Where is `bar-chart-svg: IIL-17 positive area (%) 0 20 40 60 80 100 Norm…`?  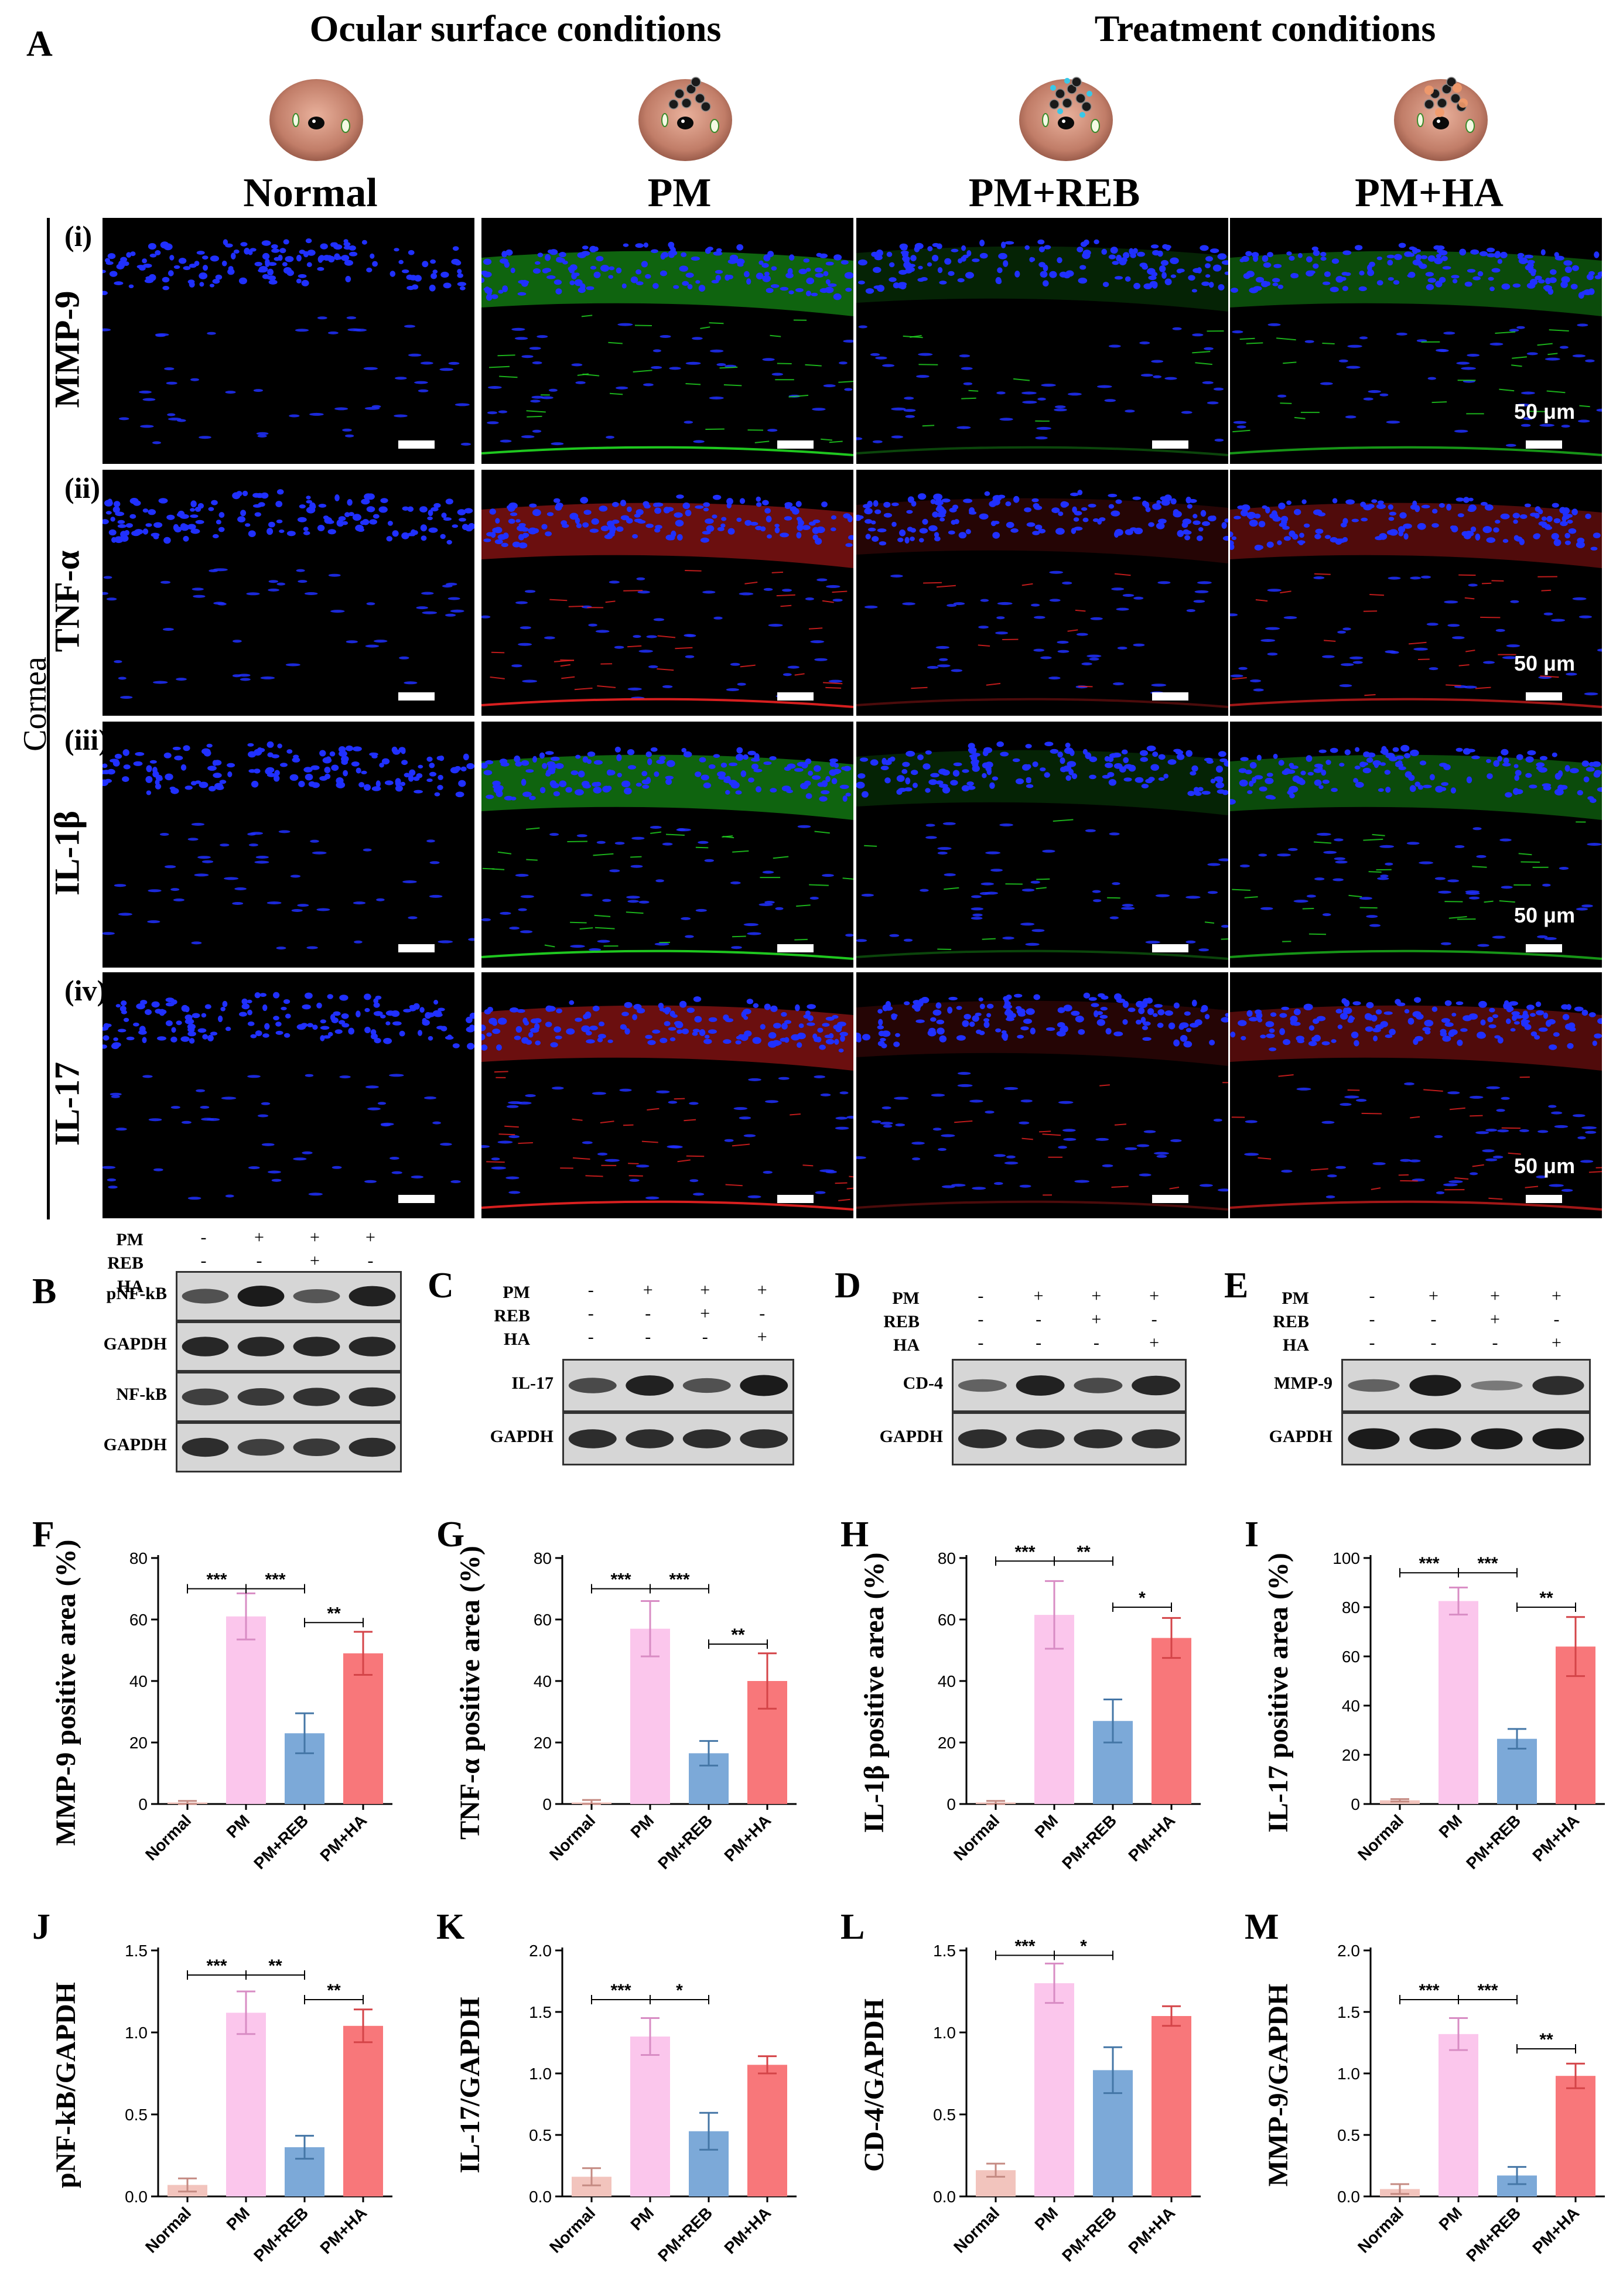
bar-chart-svg: IIL-17 positive area (%) 0 20 40 60 80 100 Norm… is located at coordinates (1425, 1694).